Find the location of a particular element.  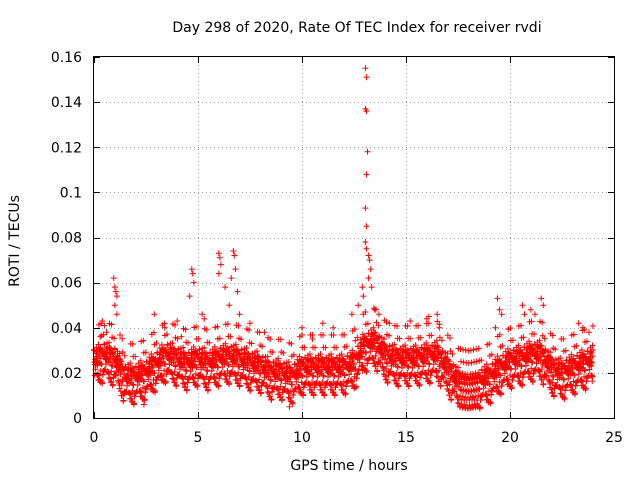

y-tick-label: 0.08 is located at coordinates (66, 239).